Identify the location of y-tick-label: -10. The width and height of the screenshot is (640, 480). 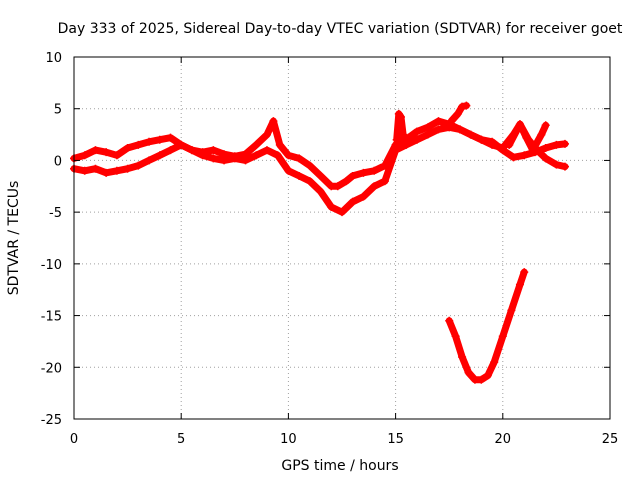
(51, 265).